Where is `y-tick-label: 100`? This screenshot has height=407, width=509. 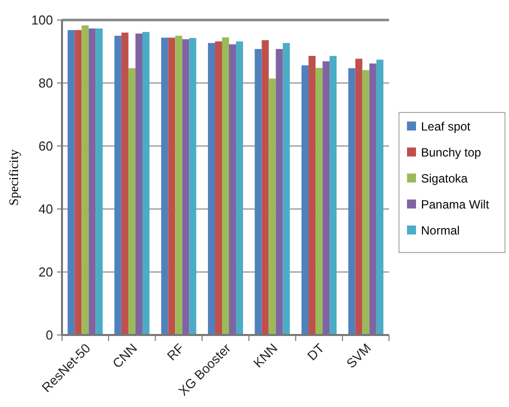 y-tick-label: 100 is located at coordinates (42, 20).